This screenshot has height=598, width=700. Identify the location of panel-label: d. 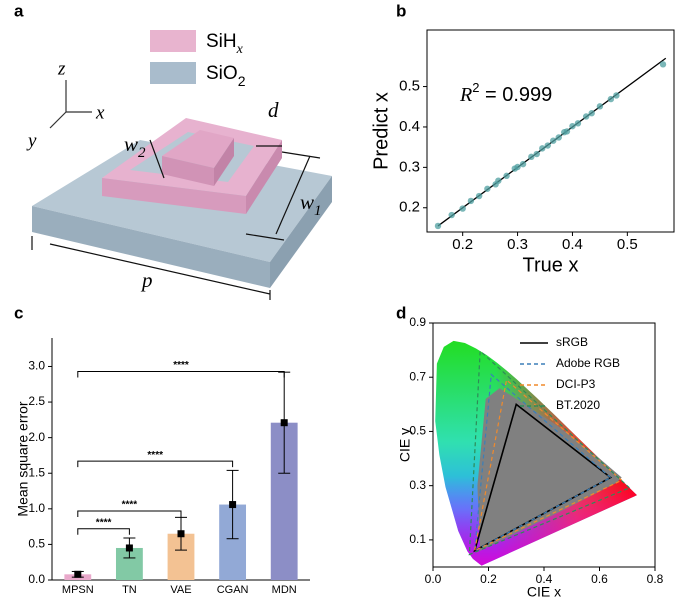
(401, 312).